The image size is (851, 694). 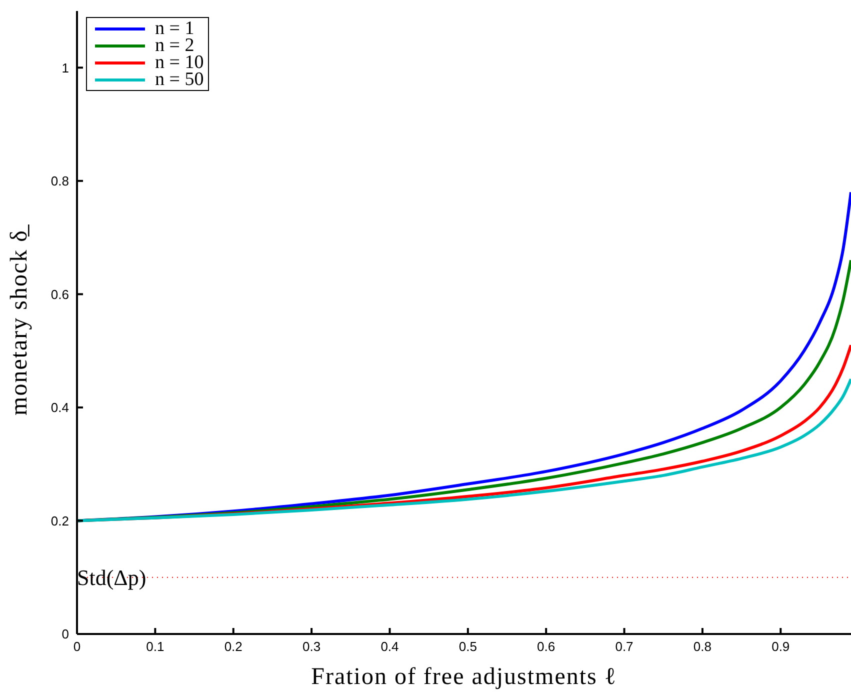 I want to click on y-tick-label: 1, so click(x=65, y=68).